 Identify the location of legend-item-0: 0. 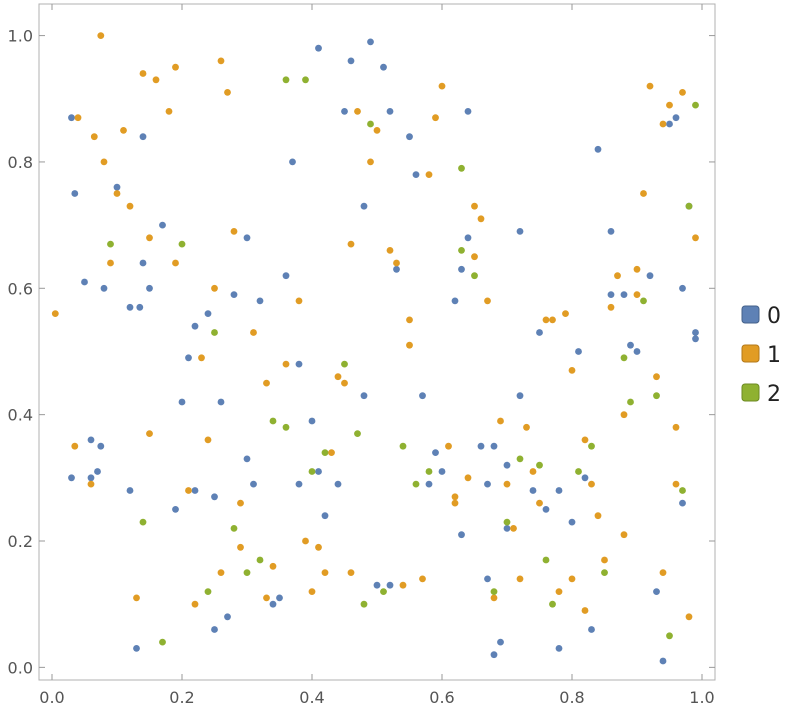
(761, 316).